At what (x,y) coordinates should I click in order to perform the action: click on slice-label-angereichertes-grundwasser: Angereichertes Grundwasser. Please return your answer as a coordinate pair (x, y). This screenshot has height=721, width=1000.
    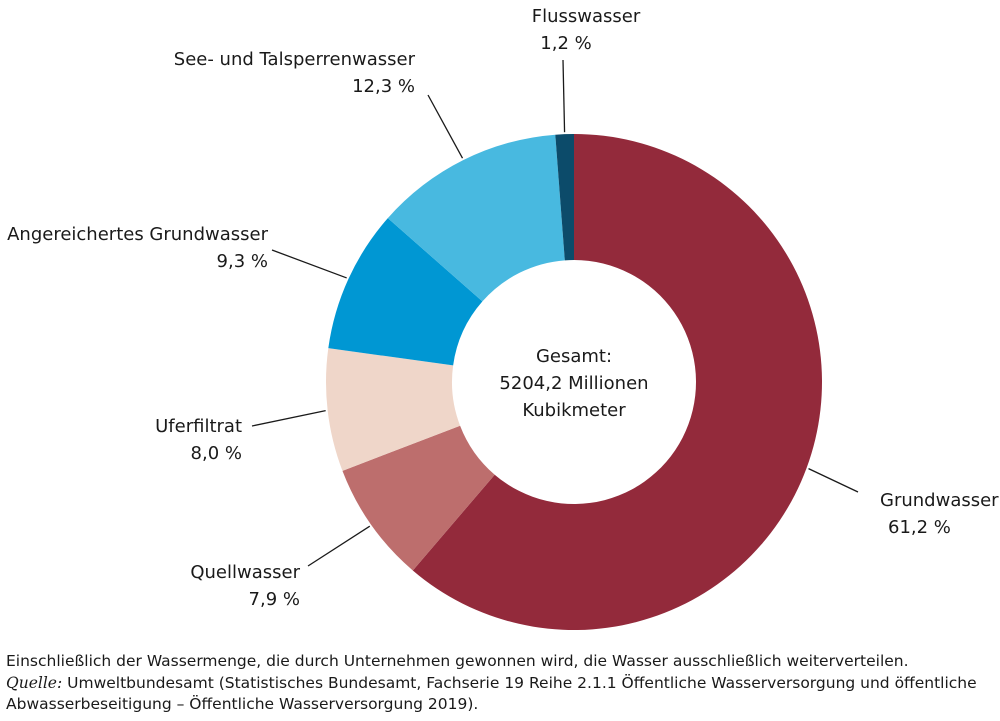
    Looking at the image, I should click on (137, 234).